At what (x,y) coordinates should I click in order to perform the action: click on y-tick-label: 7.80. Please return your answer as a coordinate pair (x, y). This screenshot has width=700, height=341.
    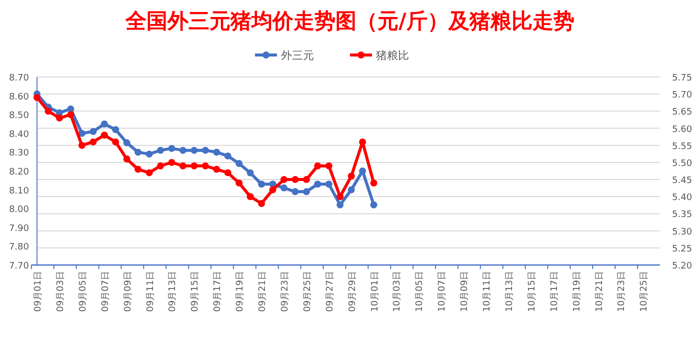
    Looking at the image, I should click on (19, 247).